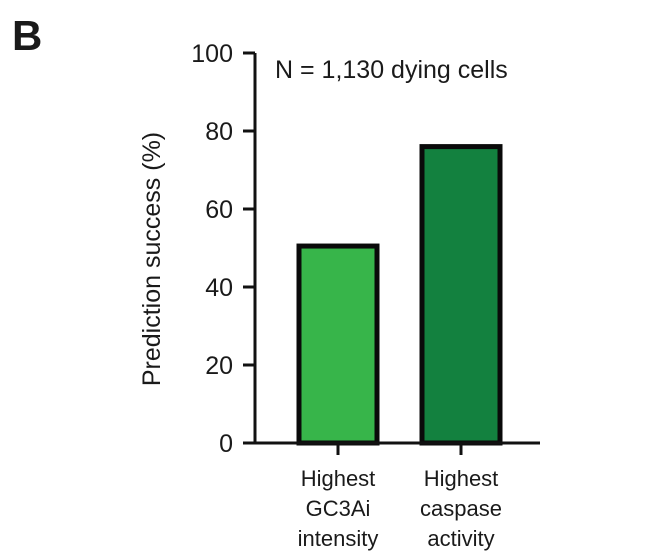 The image size is (663, 557). I want to click on category-label-line: activity, so click(460, 538).